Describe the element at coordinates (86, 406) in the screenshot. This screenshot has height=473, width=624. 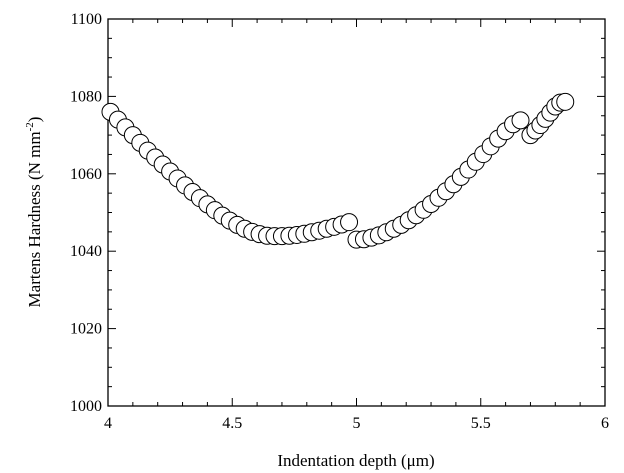
I see `y-tick-label: 1000` at that location.